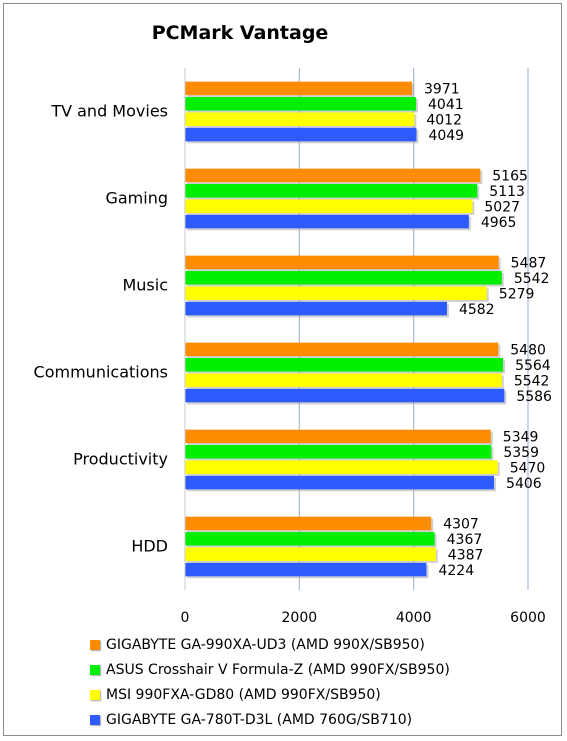 The image size is (567, 741). I want to click on data-label: 5480, so click(528, 351).